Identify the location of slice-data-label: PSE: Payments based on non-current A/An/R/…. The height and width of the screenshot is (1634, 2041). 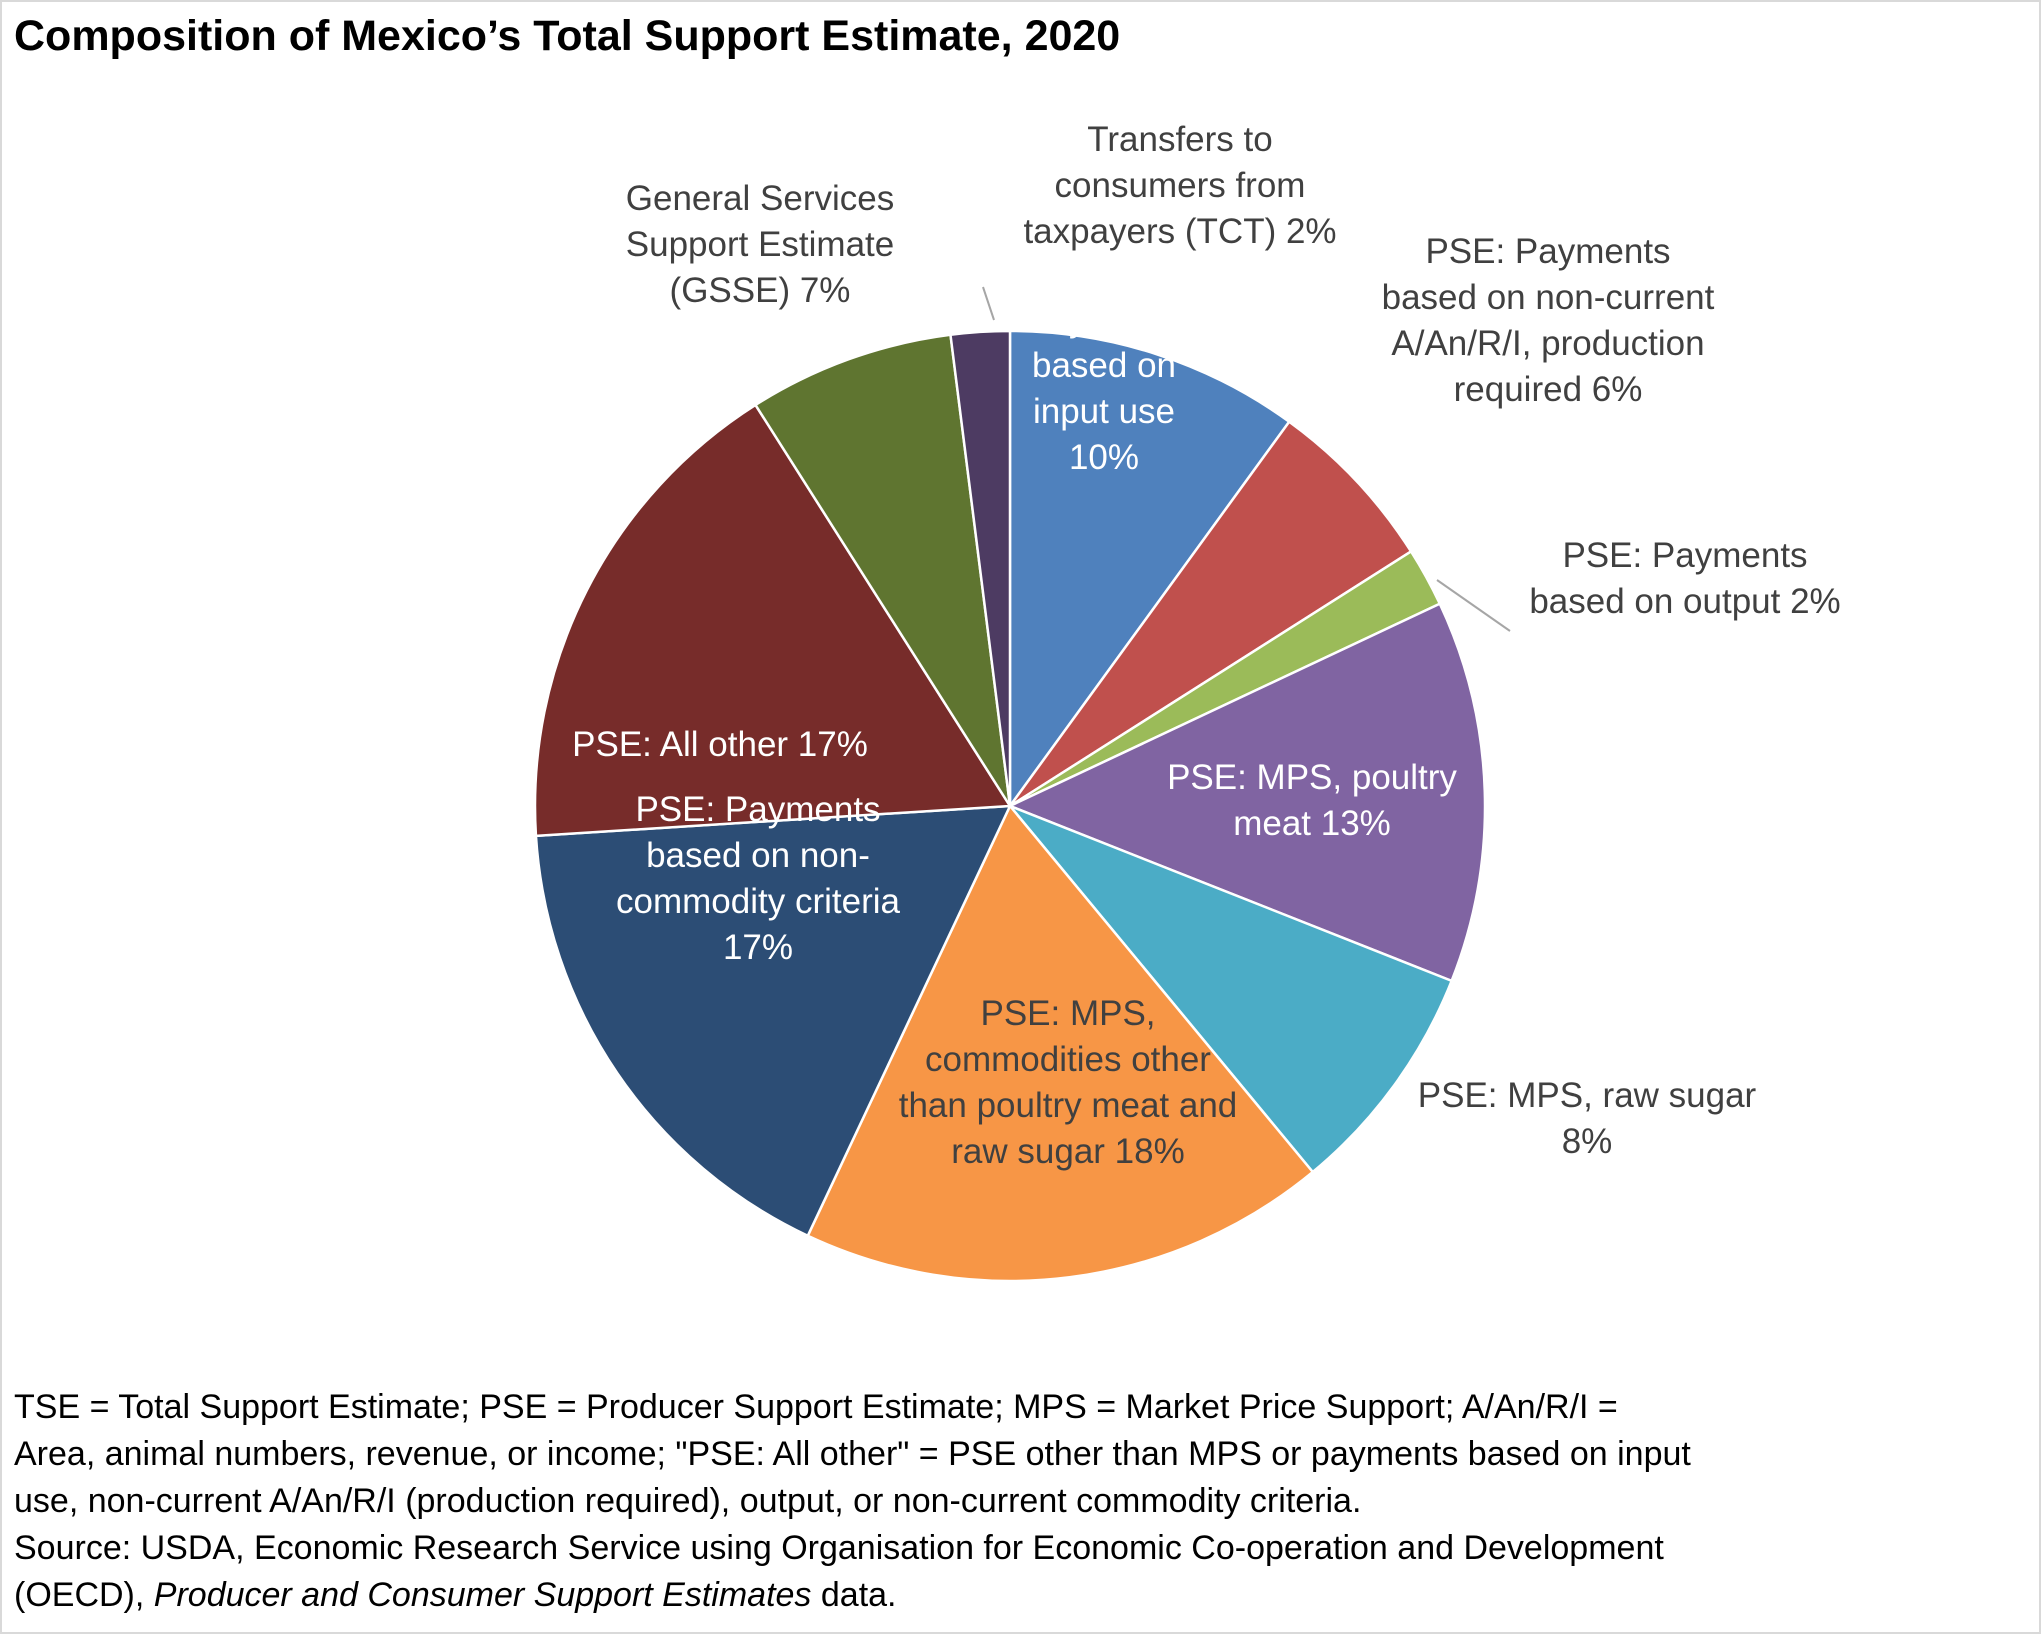
(1548, 320).